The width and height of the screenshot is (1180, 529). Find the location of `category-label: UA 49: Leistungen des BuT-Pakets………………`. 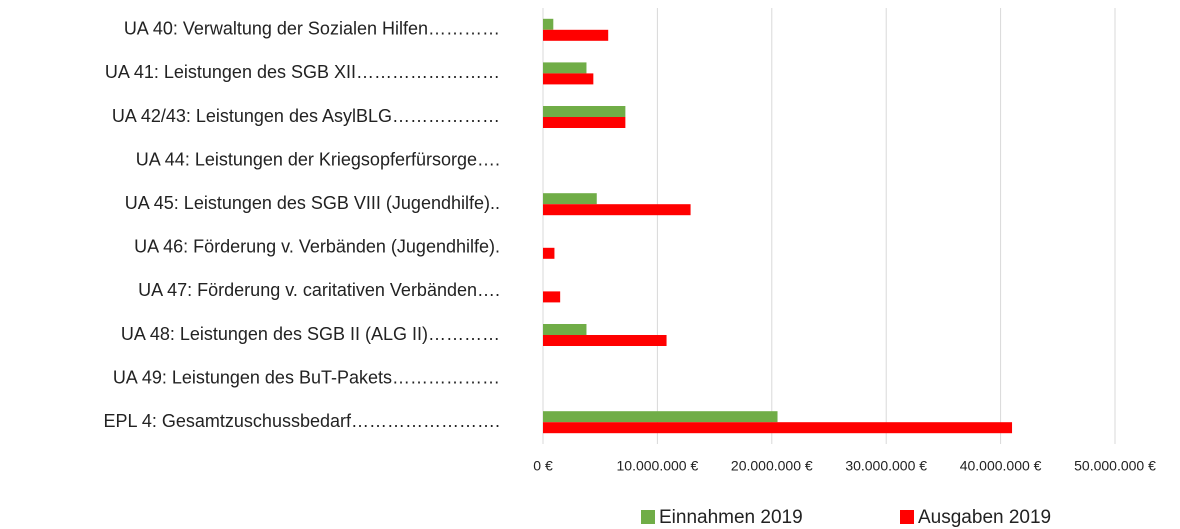

category-label: UA 49: Leistungen des BuT-Pakets……………… is located at coordinates (306, 377).